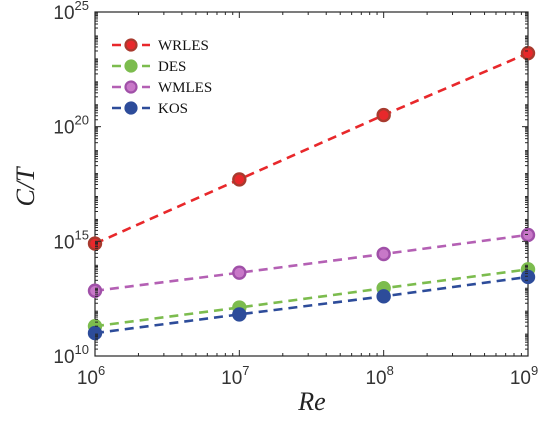 Image resolution: width=550 pixels, height=425 pixels. What do you see at coordinates (149, 67) in the screenshot?
I see `legend-item-des: DES` at bounding box center [149, 67].